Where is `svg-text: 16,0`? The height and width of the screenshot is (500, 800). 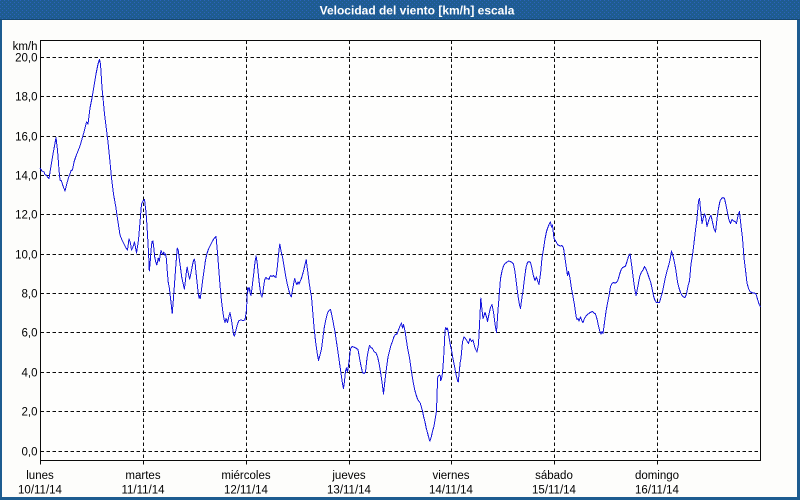
svg-text: 16,0 is located at coordinates (26, 138).